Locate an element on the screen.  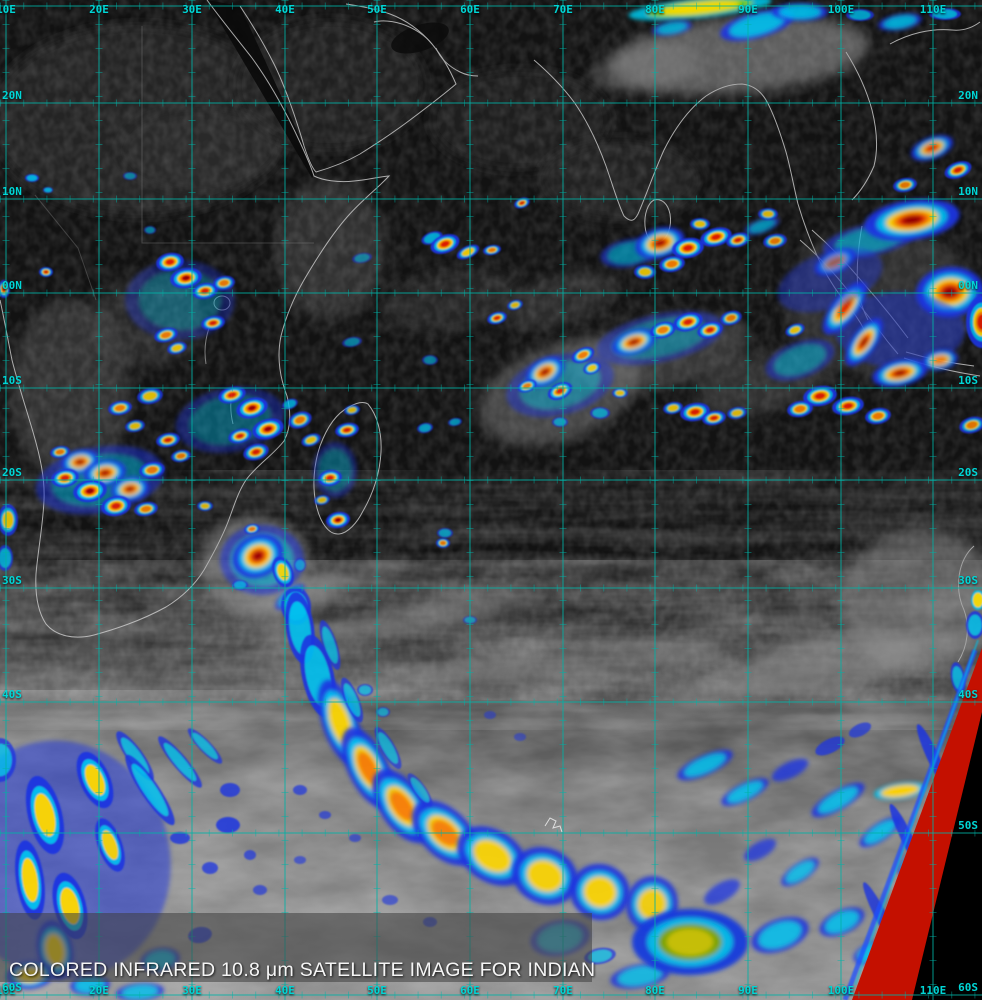
earth-limb is located at coordinates (912, 819).